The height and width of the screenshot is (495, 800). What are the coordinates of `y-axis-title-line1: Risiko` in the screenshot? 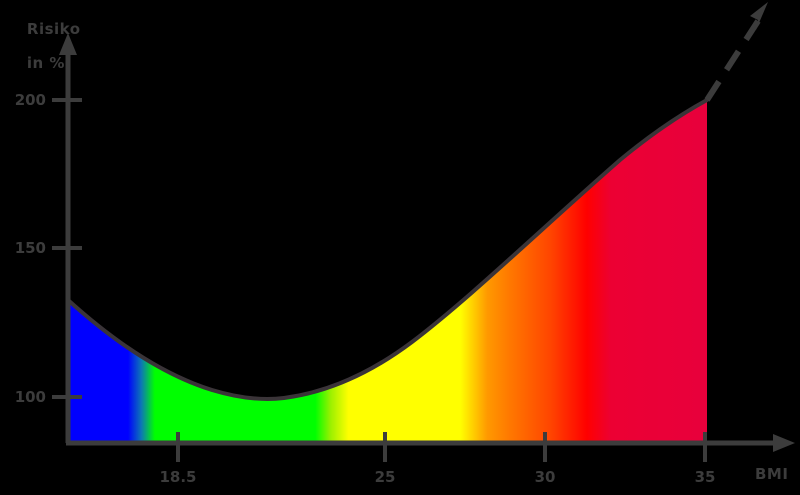 It's located at (53, 29).